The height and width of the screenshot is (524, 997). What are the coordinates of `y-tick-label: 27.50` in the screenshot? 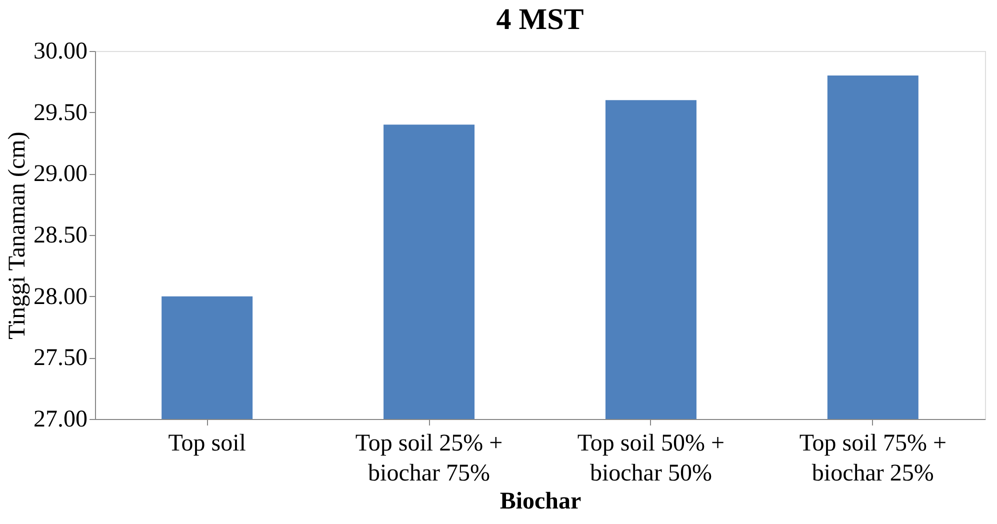 It's located at (61, 358).